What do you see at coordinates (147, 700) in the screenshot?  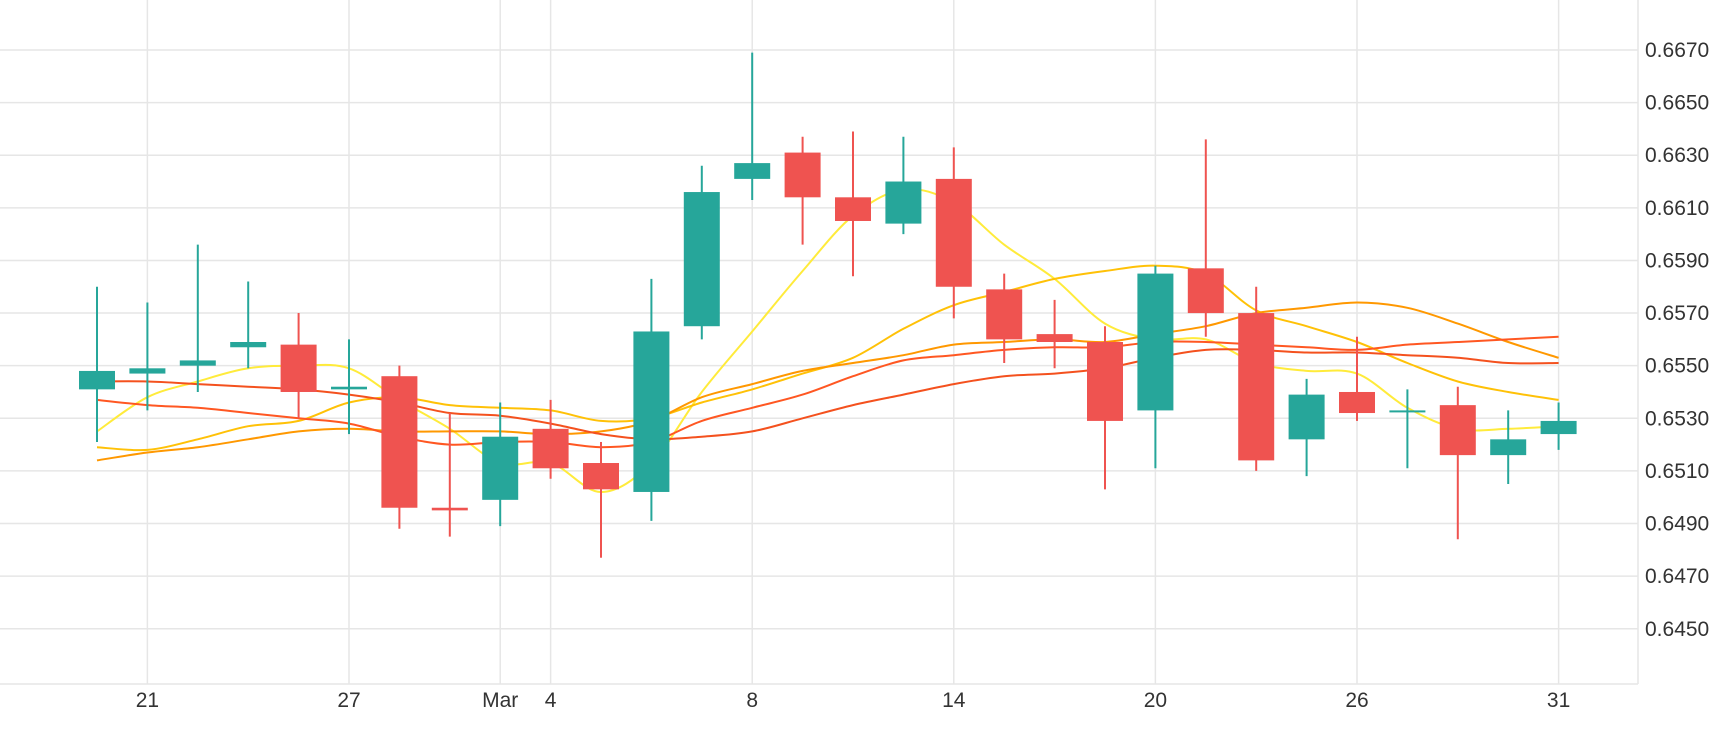 I see `x-tick-label: 21` at bounding box center [147, 700].